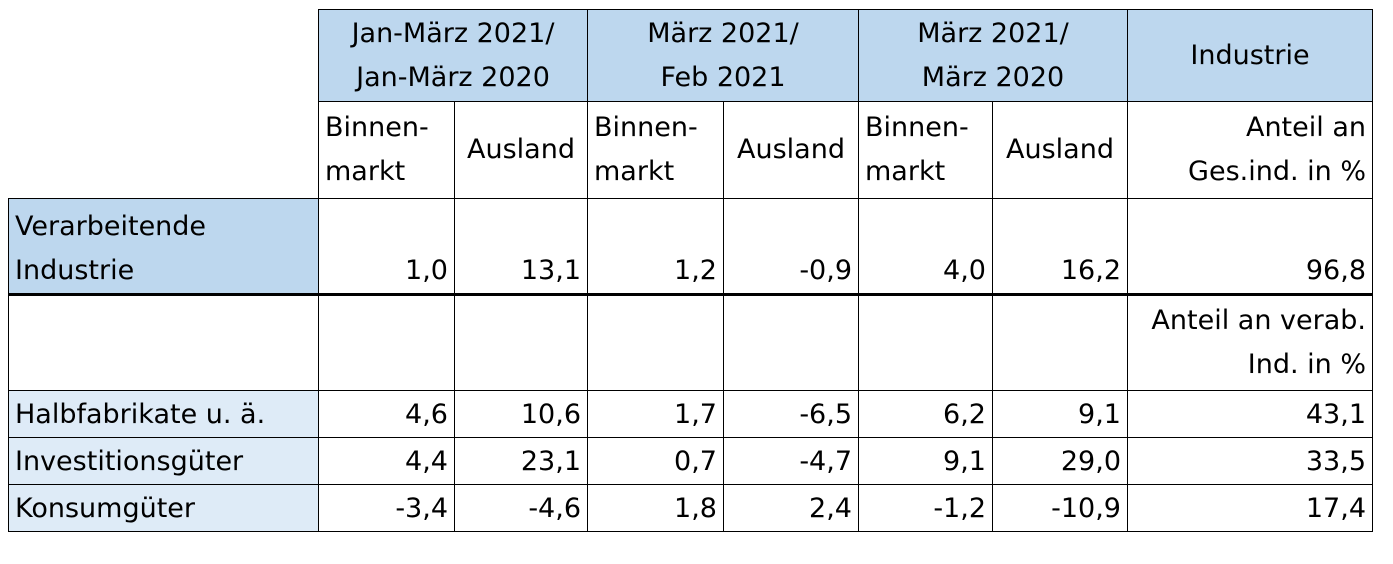 Image resolution: width=1393 pixels, height=564 pixels. I want to click on value-cell: 4,0, so click(925, 247).